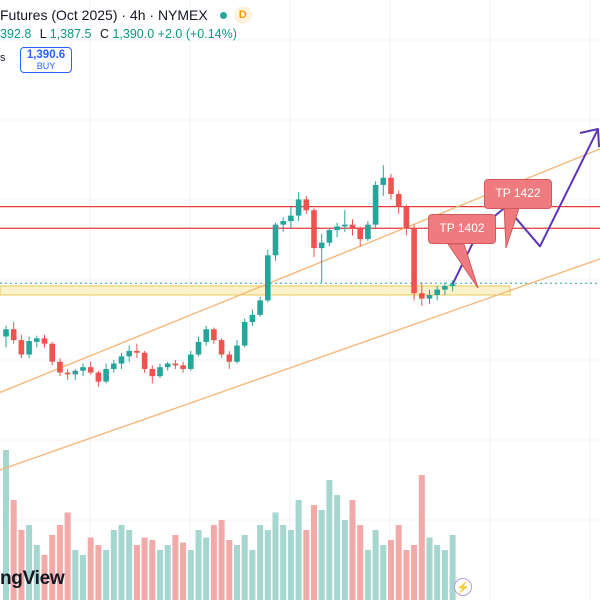 Image resolution: width=600 pixels, height=600 pixels. Describe the element at coordinates (463, 587) in the screenshot. I see `lightning-icon: ⚡` at that location.